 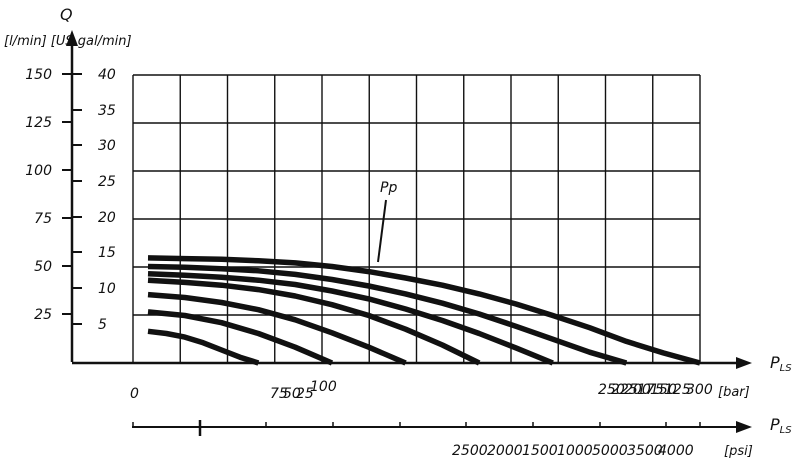 What do you see at coordinates (663, 390) in the screenshot?
I see `bar-tick-label: 150` at bounding box center [663, 390].